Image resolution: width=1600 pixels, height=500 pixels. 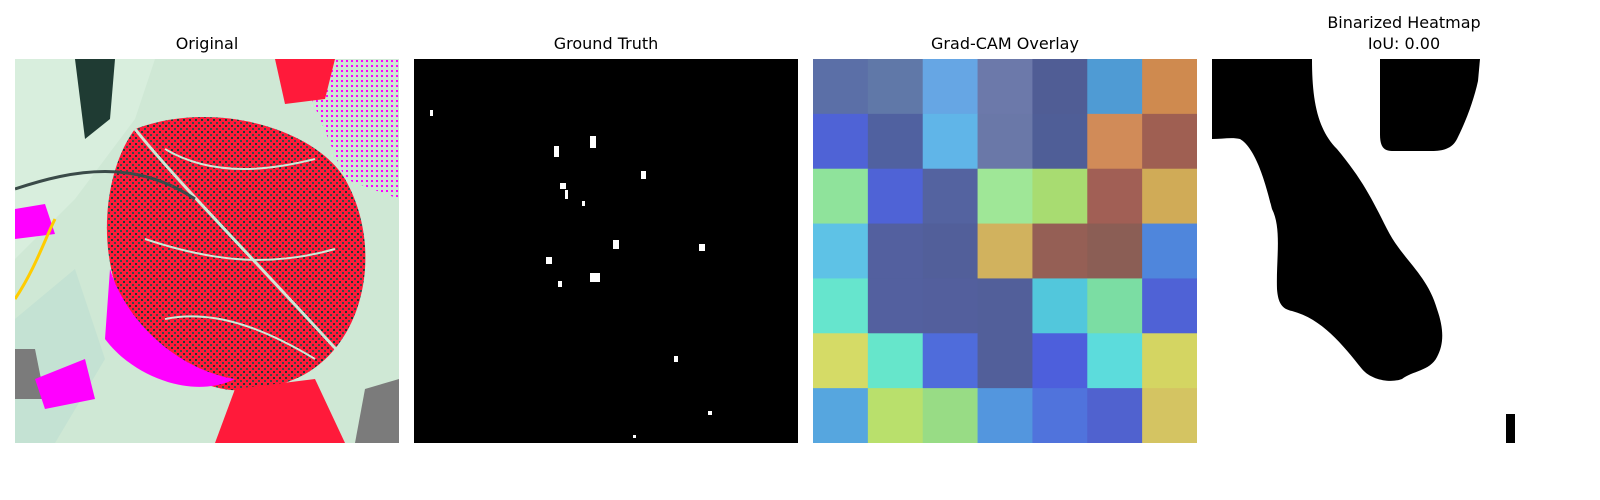 I want to click on panel-title-binarized: Binarized Heatmap, so click(x=1404, y=22).